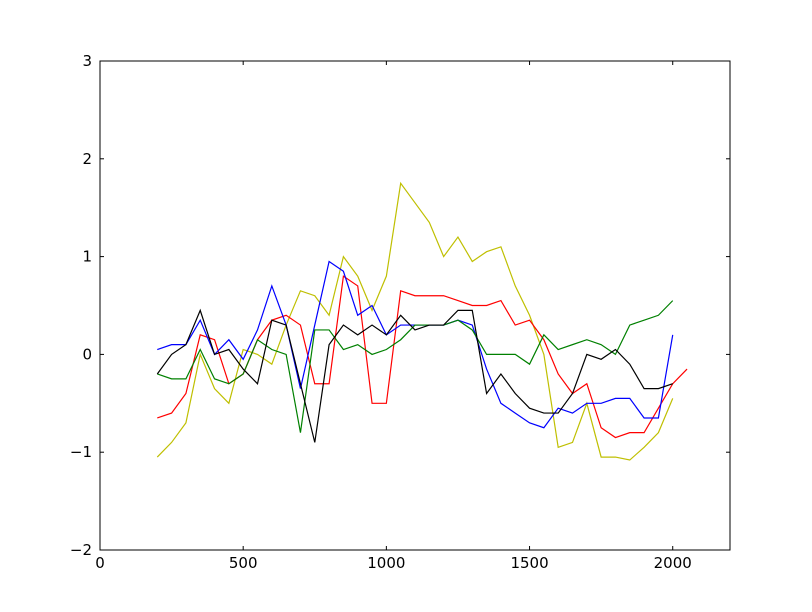  I want to click on y-tick-label: 2, so click(87, 159).